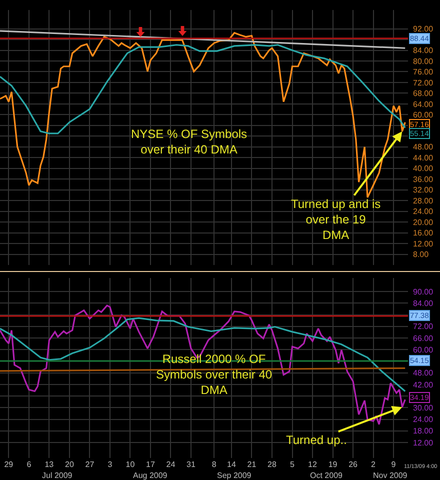 The height and width of the screenshot is (480, 440). Describe the element at coordinates (390, 475) in the screenshot. I see `x2-tick-label: Nov 2009` at that location.